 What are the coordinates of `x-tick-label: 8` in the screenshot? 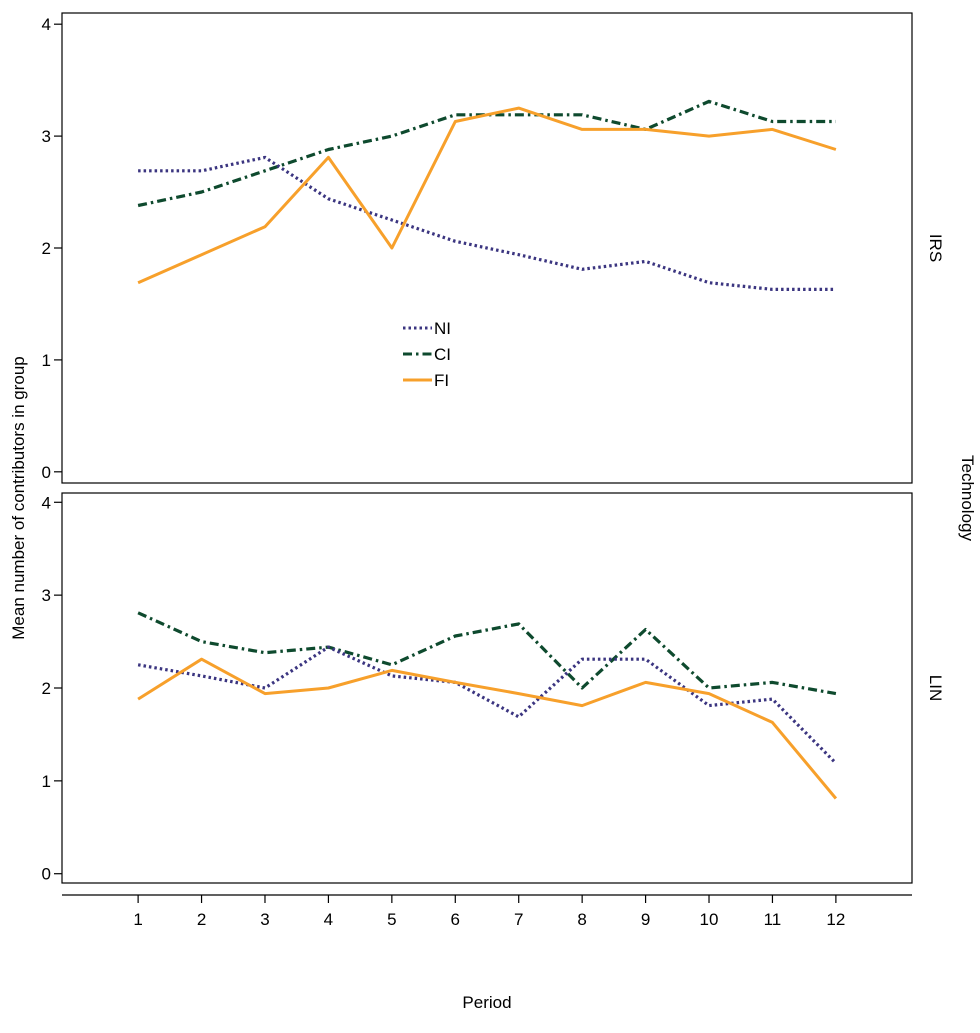 It's located at (581, 919).